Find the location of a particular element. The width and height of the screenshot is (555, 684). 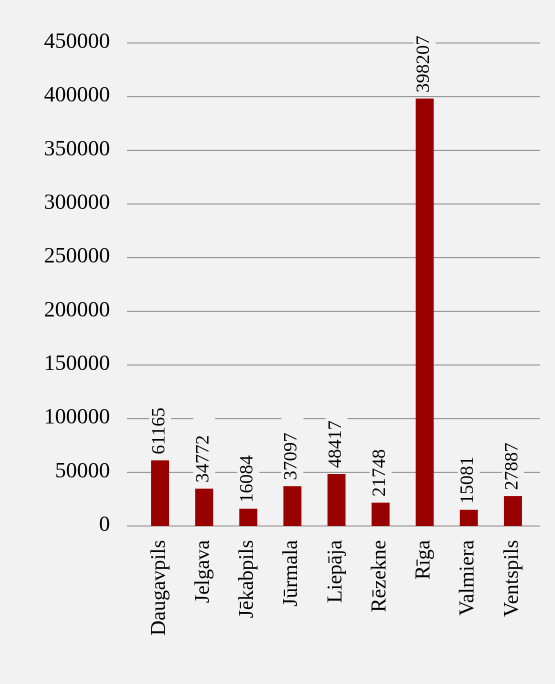

x-tick-label: Valmiera is located at coordinates (467, 577).